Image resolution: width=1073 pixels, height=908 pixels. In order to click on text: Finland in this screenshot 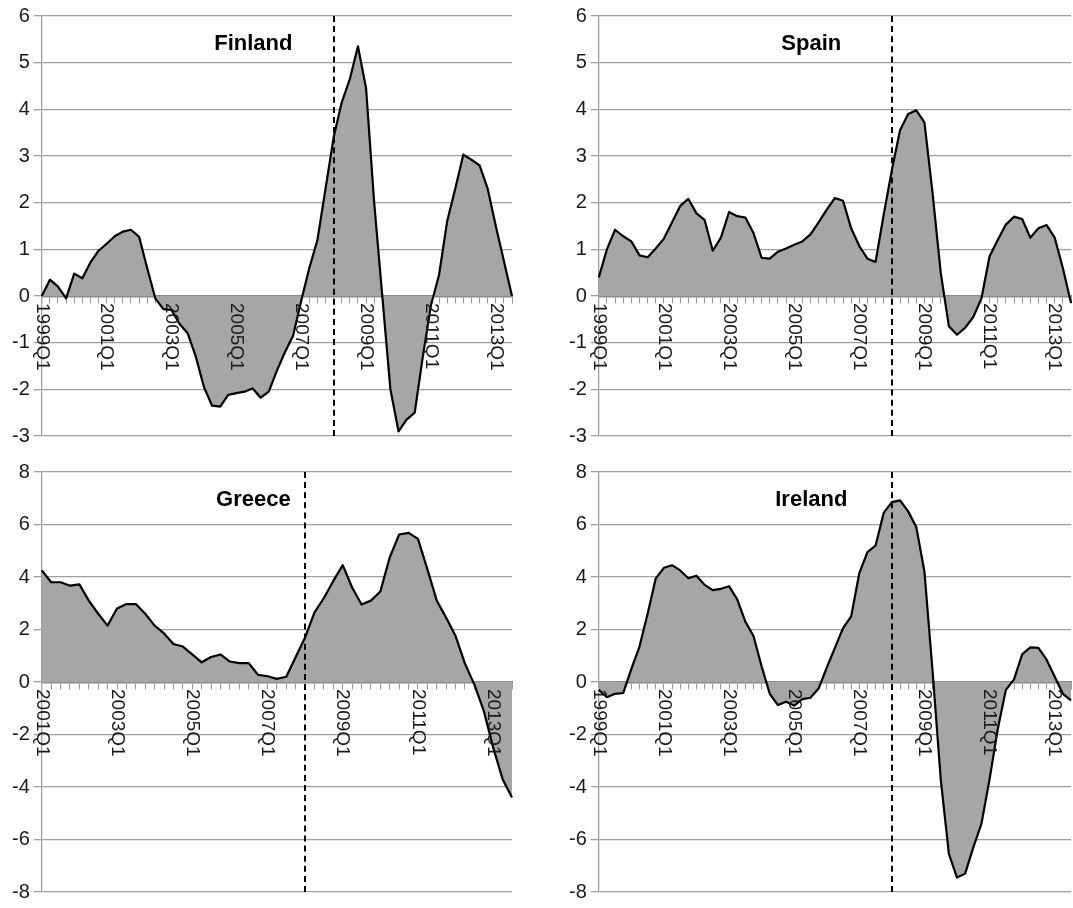, I will do `click(253, 43)`.